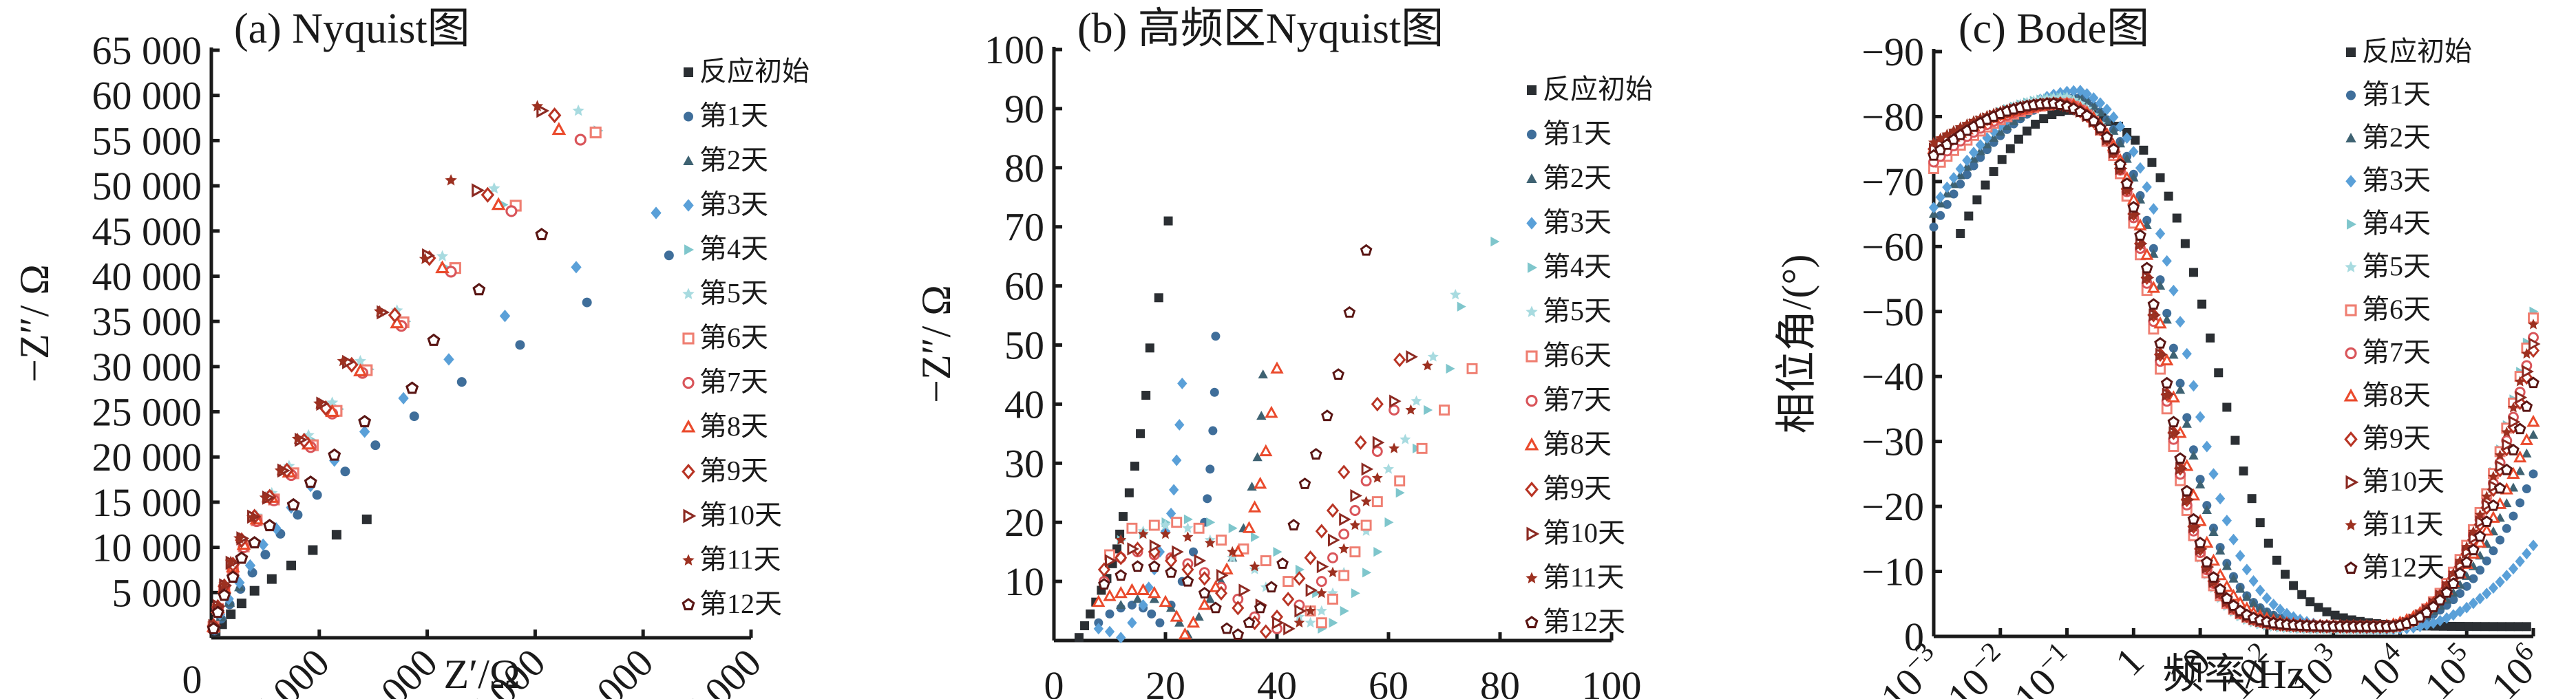  I want to click on legend-label: 第2天, so click(734, 159).